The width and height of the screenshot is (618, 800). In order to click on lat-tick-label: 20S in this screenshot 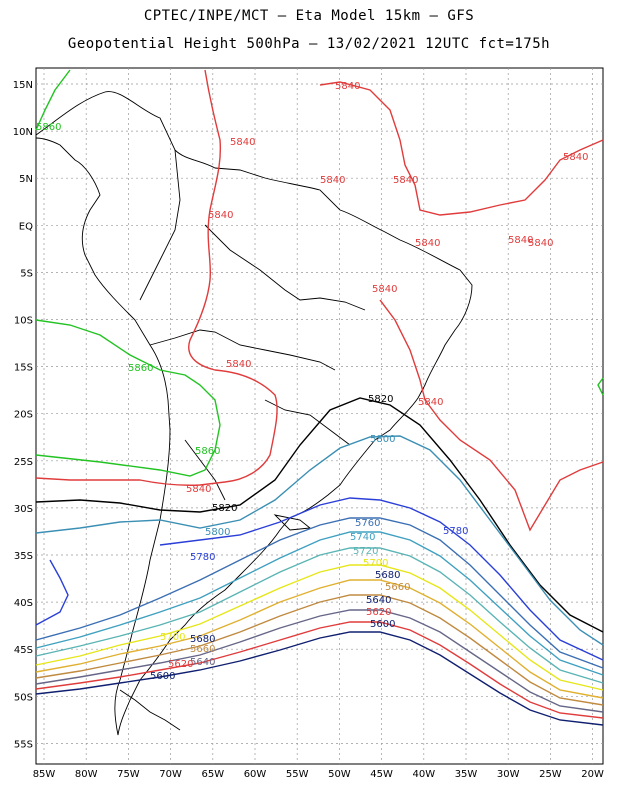, I will do `click(23, 415)`.